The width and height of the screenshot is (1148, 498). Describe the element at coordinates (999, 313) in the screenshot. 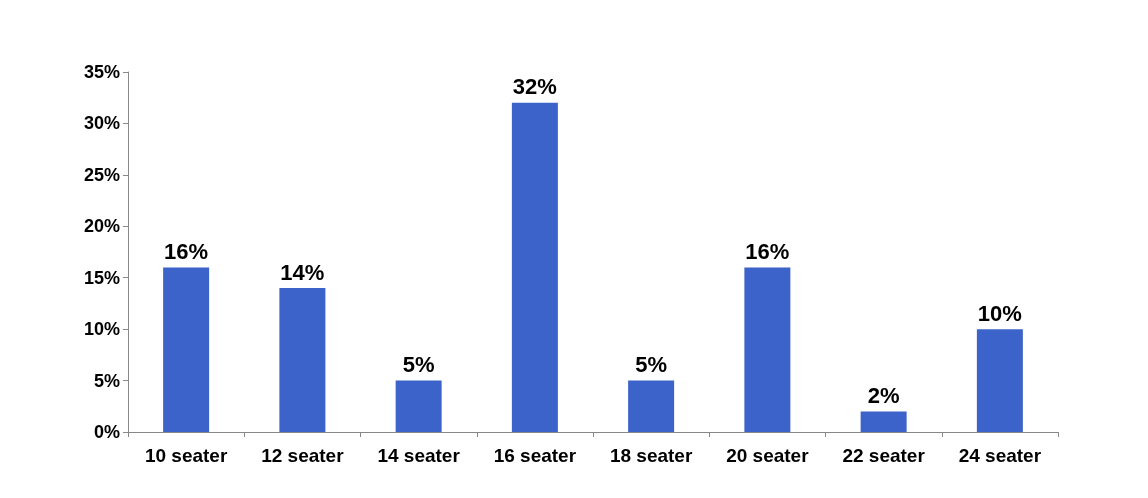

I see `data-label: 10%` at that location.